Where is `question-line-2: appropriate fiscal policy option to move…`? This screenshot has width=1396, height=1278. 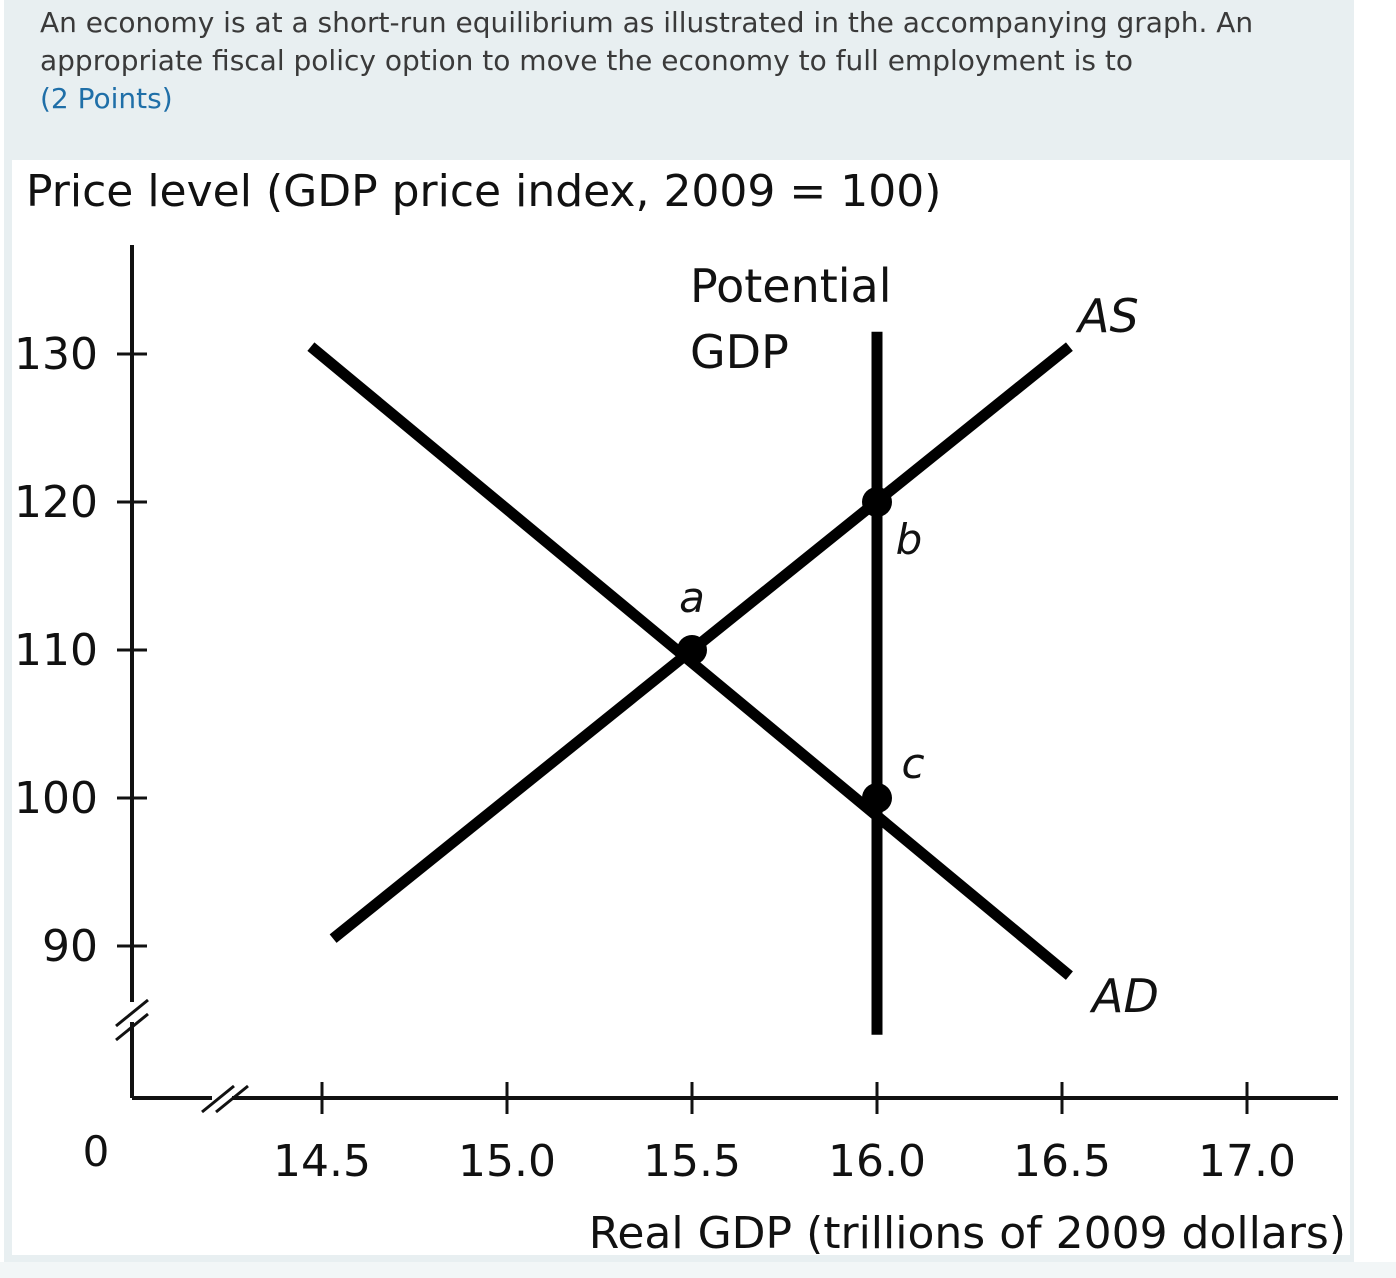 question-line-2: appropriate fiscal policy option to move… is located at coordinates (586, 60).